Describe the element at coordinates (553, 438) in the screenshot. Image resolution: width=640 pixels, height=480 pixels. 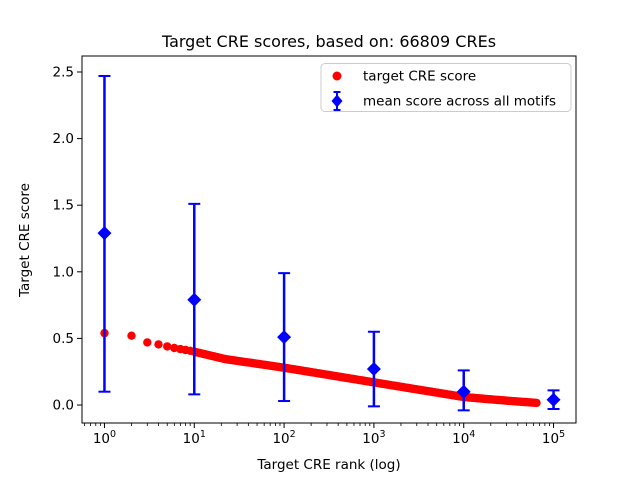
I see `x-tick-label: 10⁵` at that location.